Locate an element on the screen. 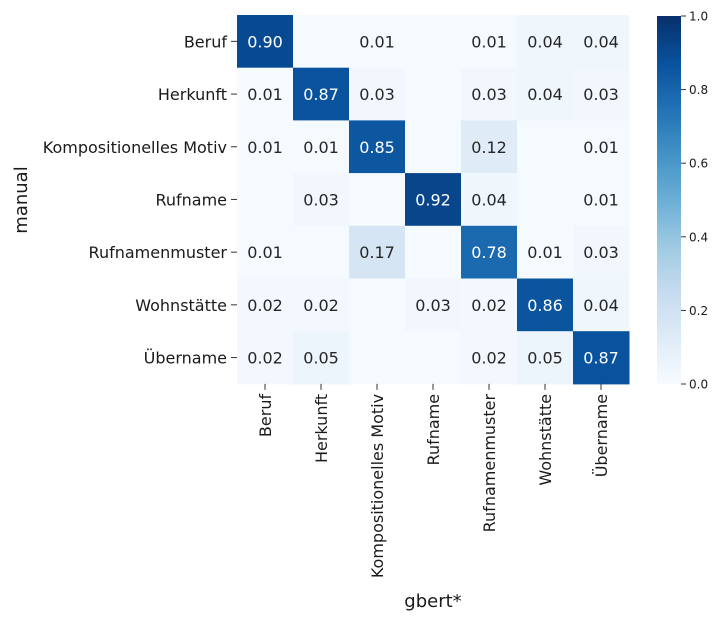 The image size is (717, 624). colorbar-tick-label: 0.2 is located at coordinates (698, 311).